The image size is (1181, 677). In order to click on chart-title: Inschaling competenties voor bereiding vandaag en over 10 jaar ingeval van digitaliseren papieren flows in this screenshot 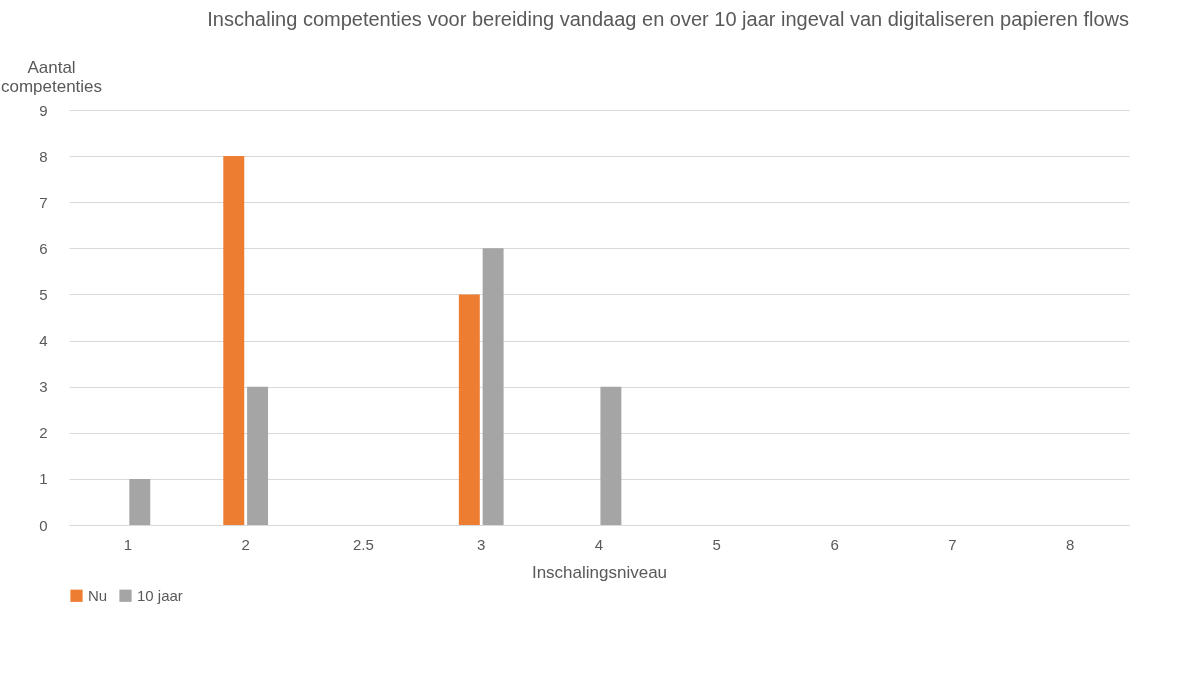, I will do `click(668, 19)`.